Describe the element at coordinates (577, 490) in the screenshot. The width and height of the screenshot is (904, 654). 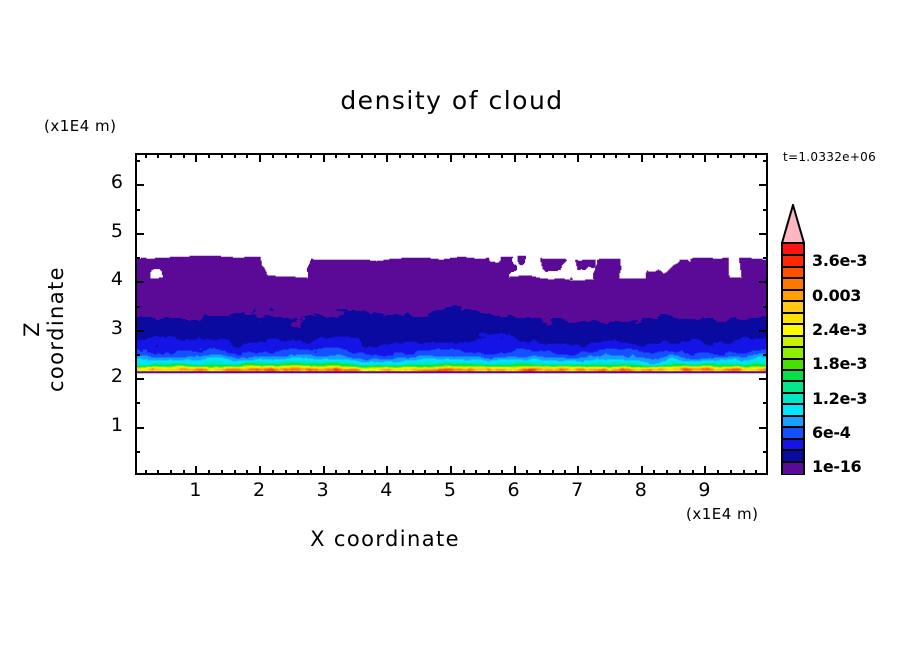
I see `x-tick-label: 7` at that location.